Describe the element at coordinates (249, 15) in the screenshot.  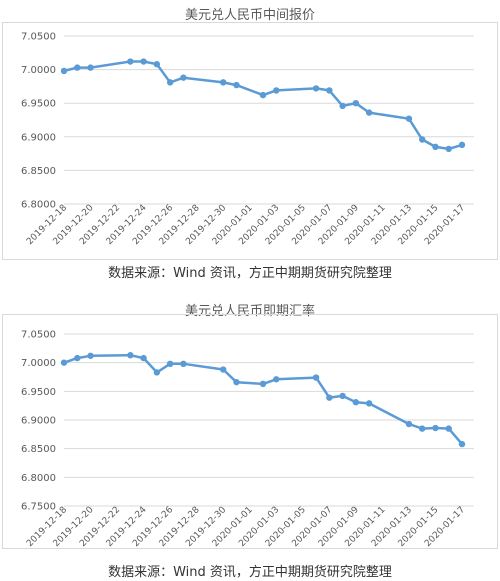
I see `chart-title: 美元兑人民币中间报价` at that location.